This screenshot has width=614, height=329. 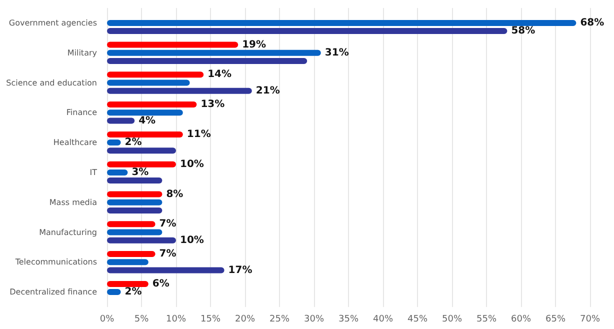 What do you see at coordinates (348, 319) in the screenshot?
I see `x-tick-label: 35%` at bounding box center [348, 319].